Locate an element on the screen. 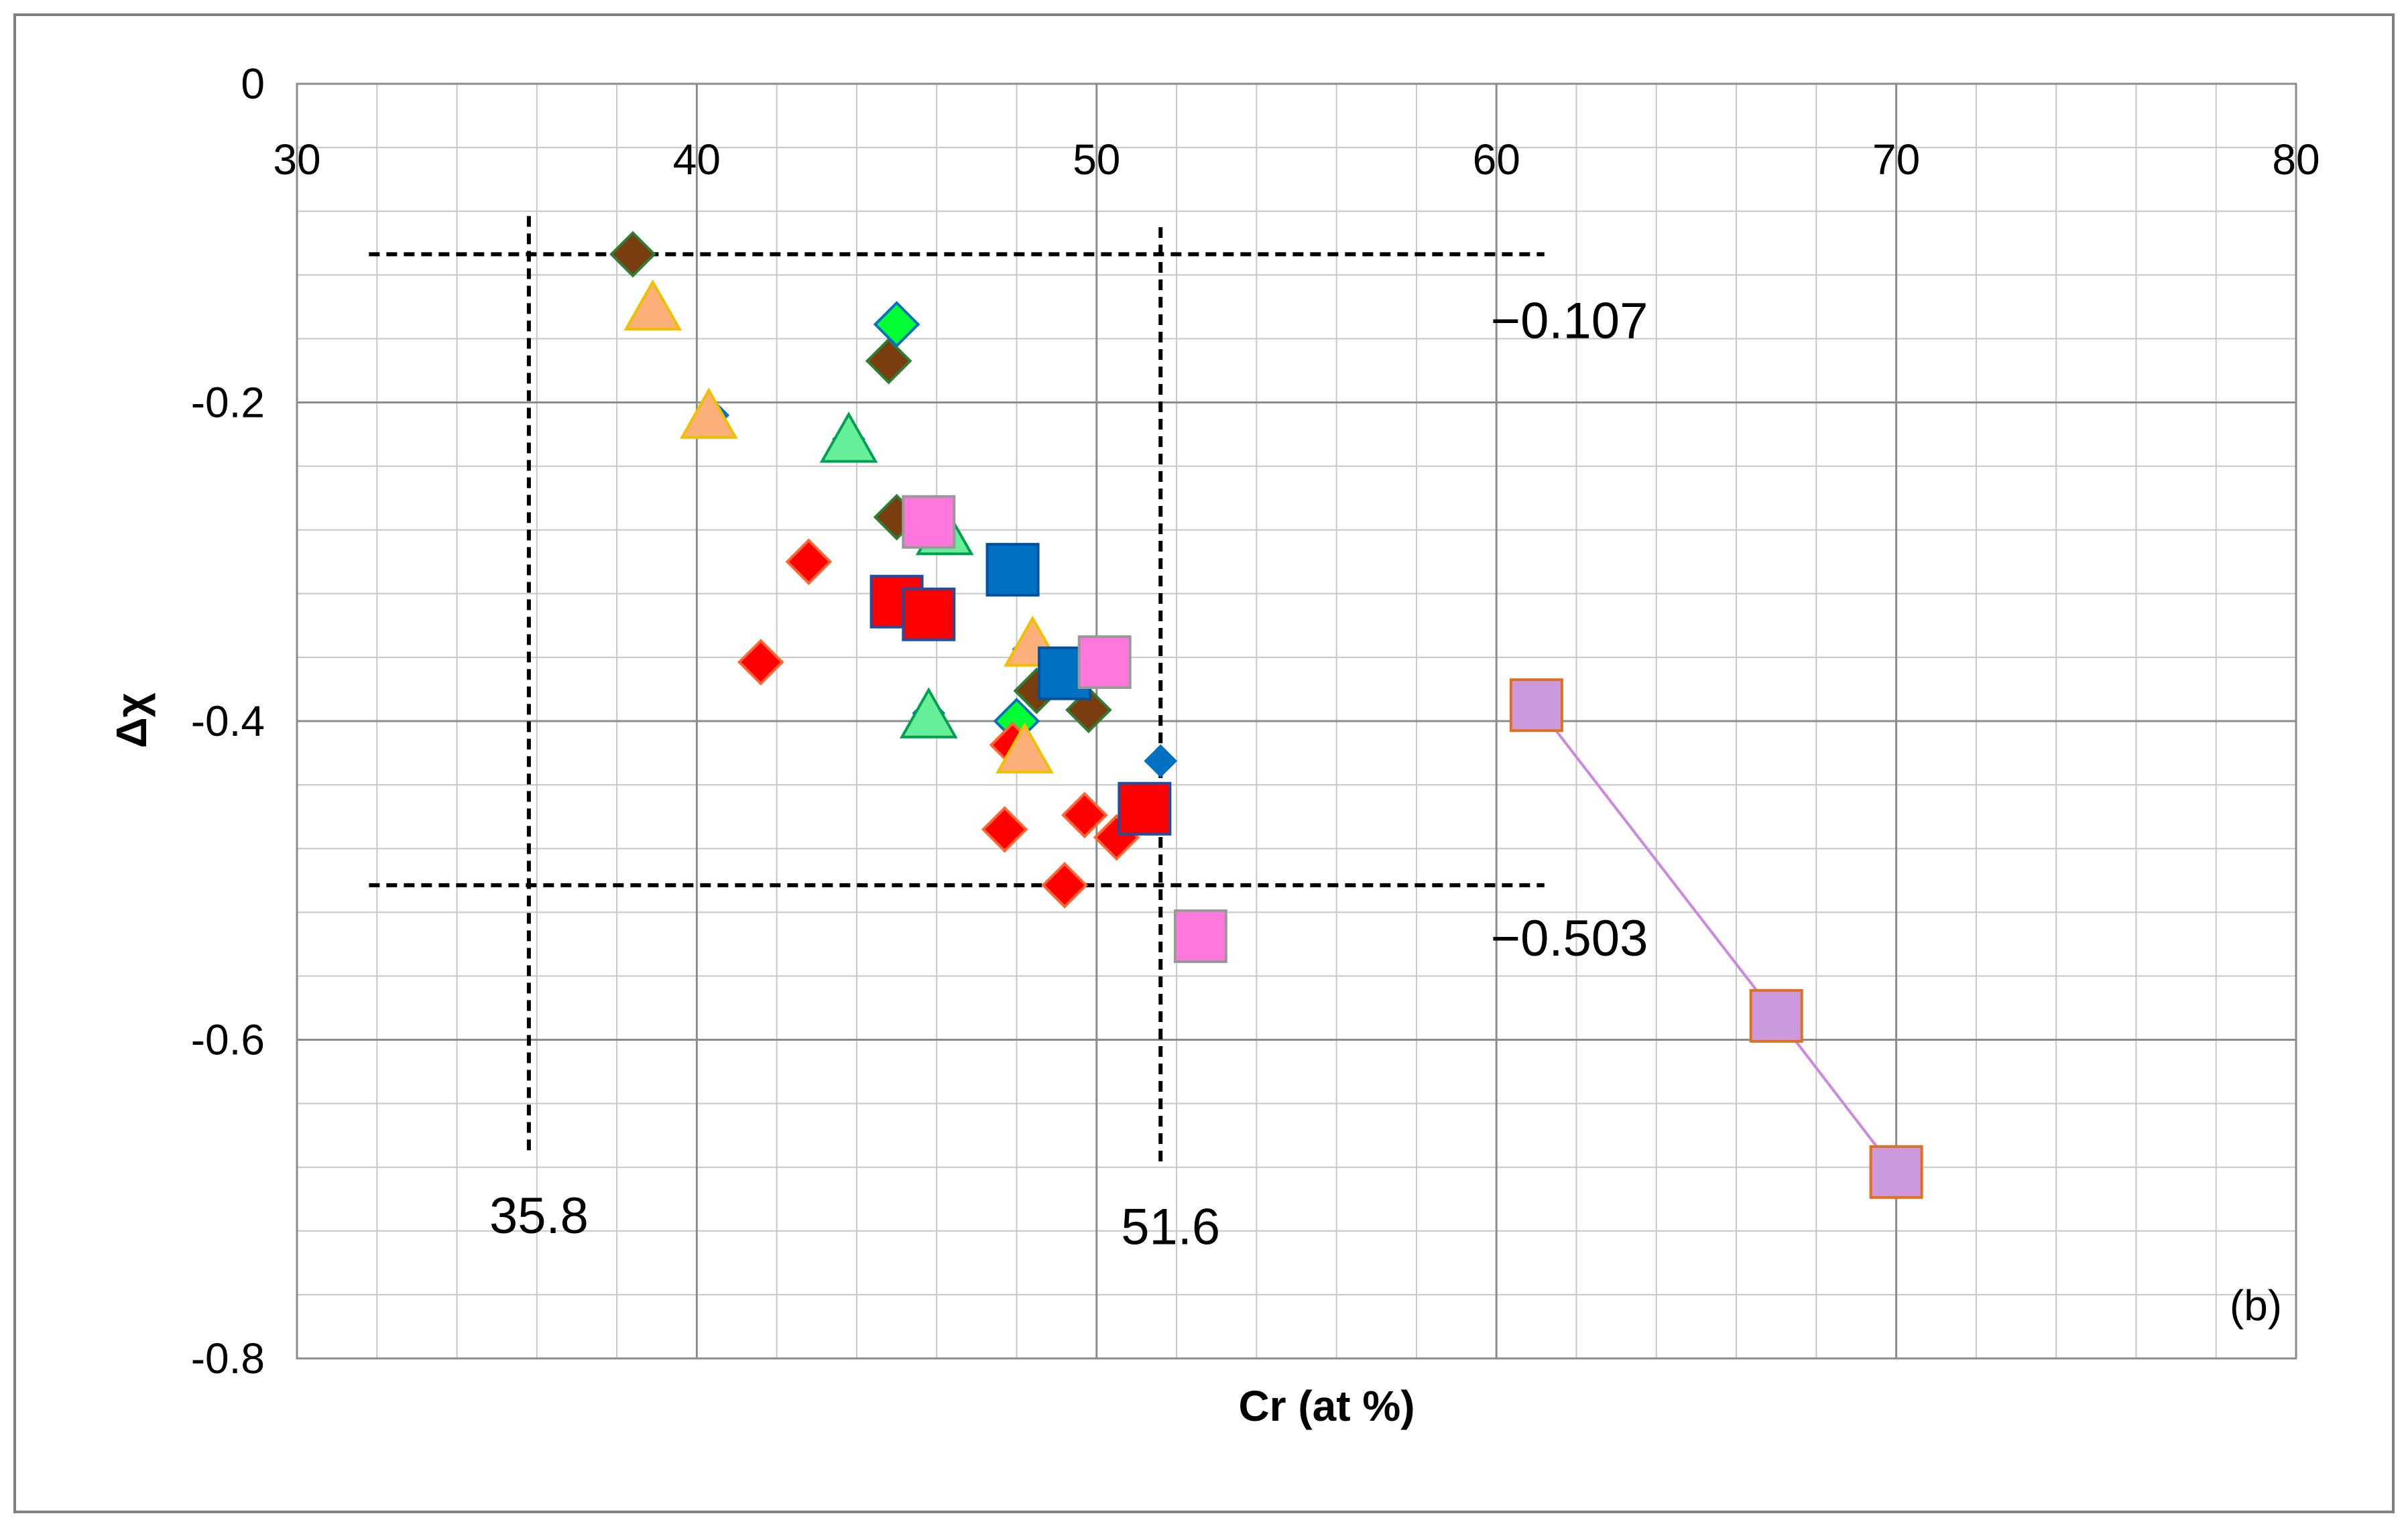  y-tick-label: -0.6 is located at coordinates (228, 1040).